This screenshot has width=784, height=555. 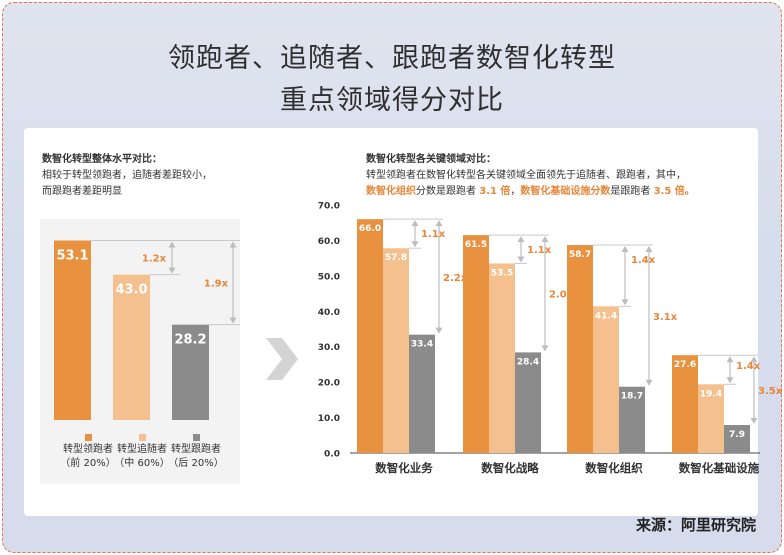 What do you see at coordinates (719, 468) in the screenshot?
I see `x-category-label-3: 数智化基础设施` at bounding box center [719, 468].